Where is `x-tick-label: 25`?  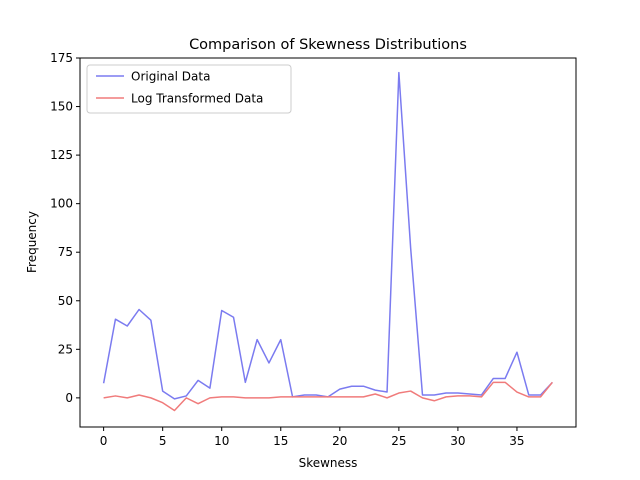
x-tick-label: 25 is located at coordinates (398, 441).